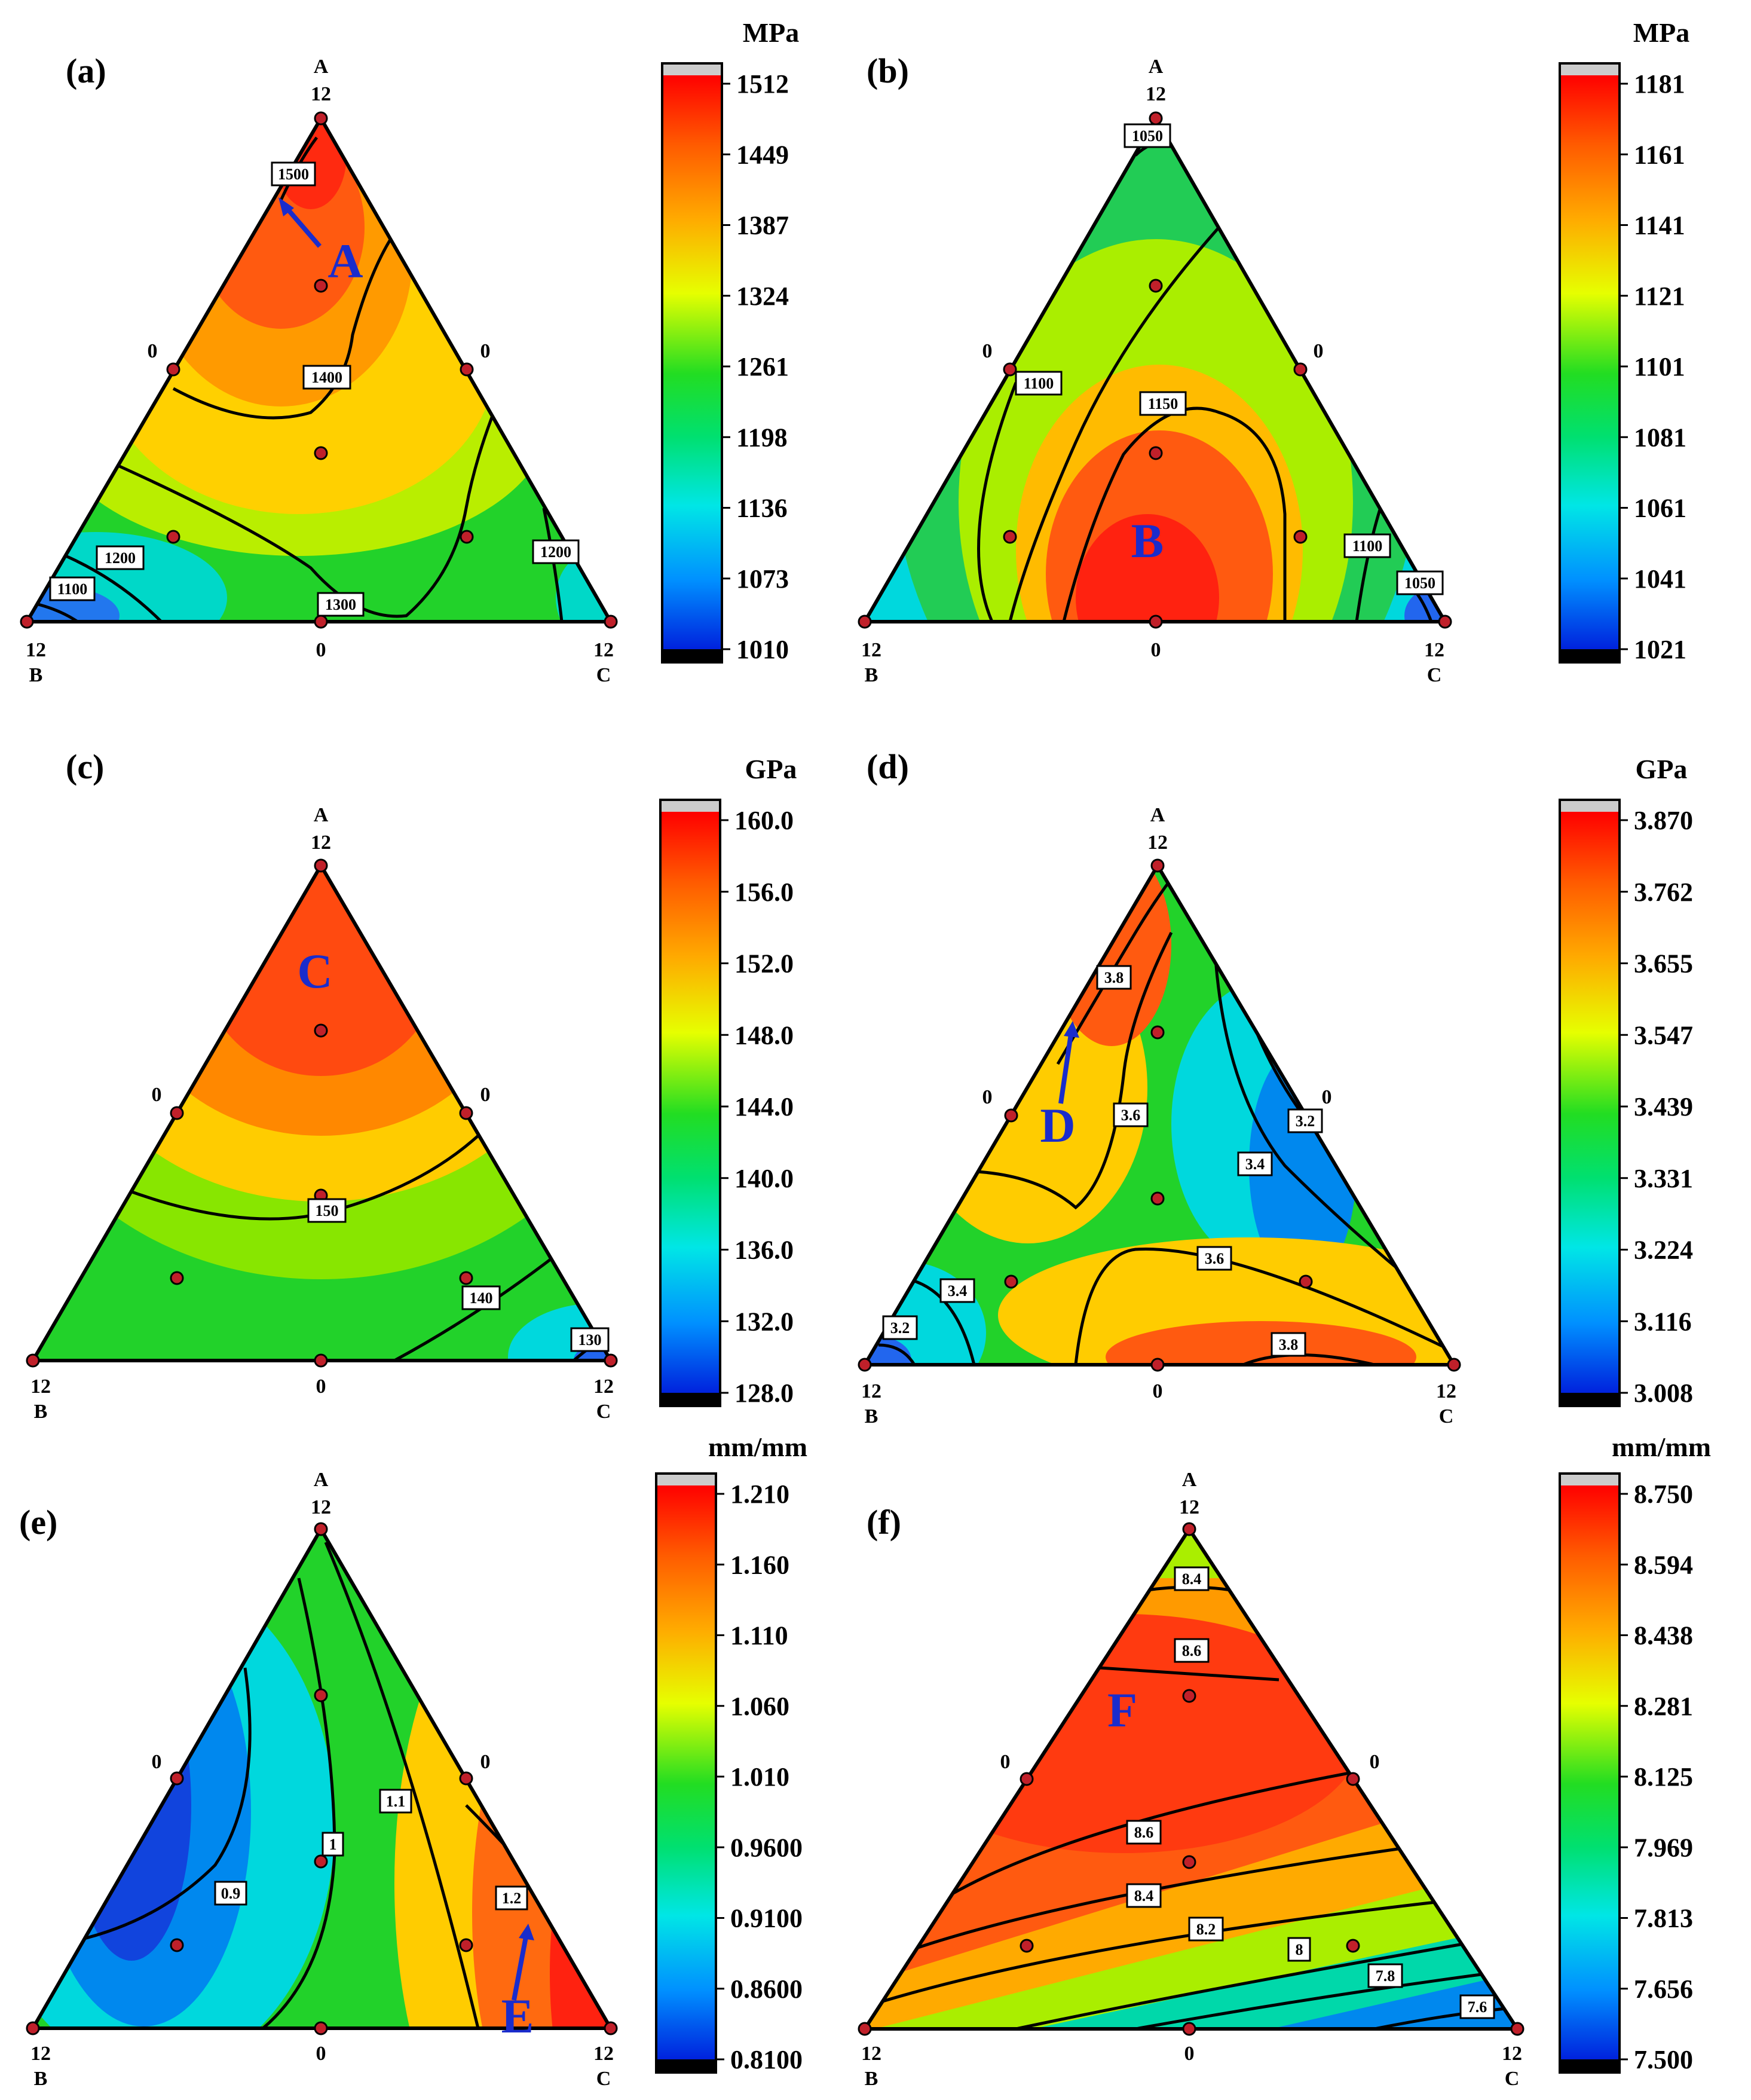 This screenshot has width=1751, height=2100. What do you see at coordinates (1057, 1125) in the screenshot?
I see `annotation-label: D` at bounding box center [1057, 1125].